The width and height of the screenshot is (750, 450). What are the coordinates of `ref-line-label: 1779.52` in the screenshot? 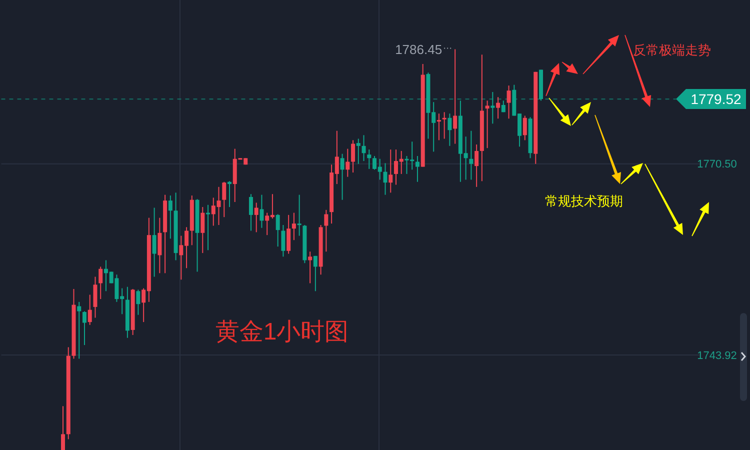 It's located at (716, 98).